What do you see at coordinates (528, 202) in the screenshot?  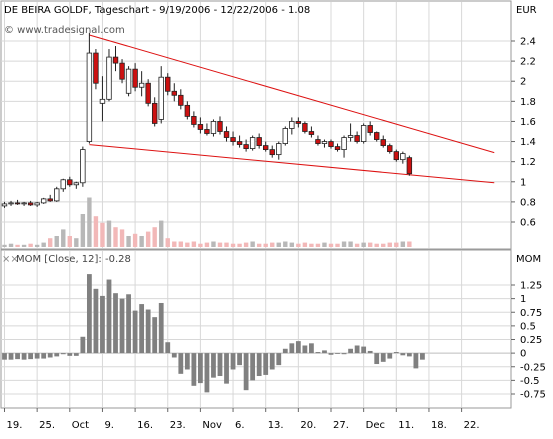 I see `price-tick-label: 0.8` at bounding box center [528, 202].